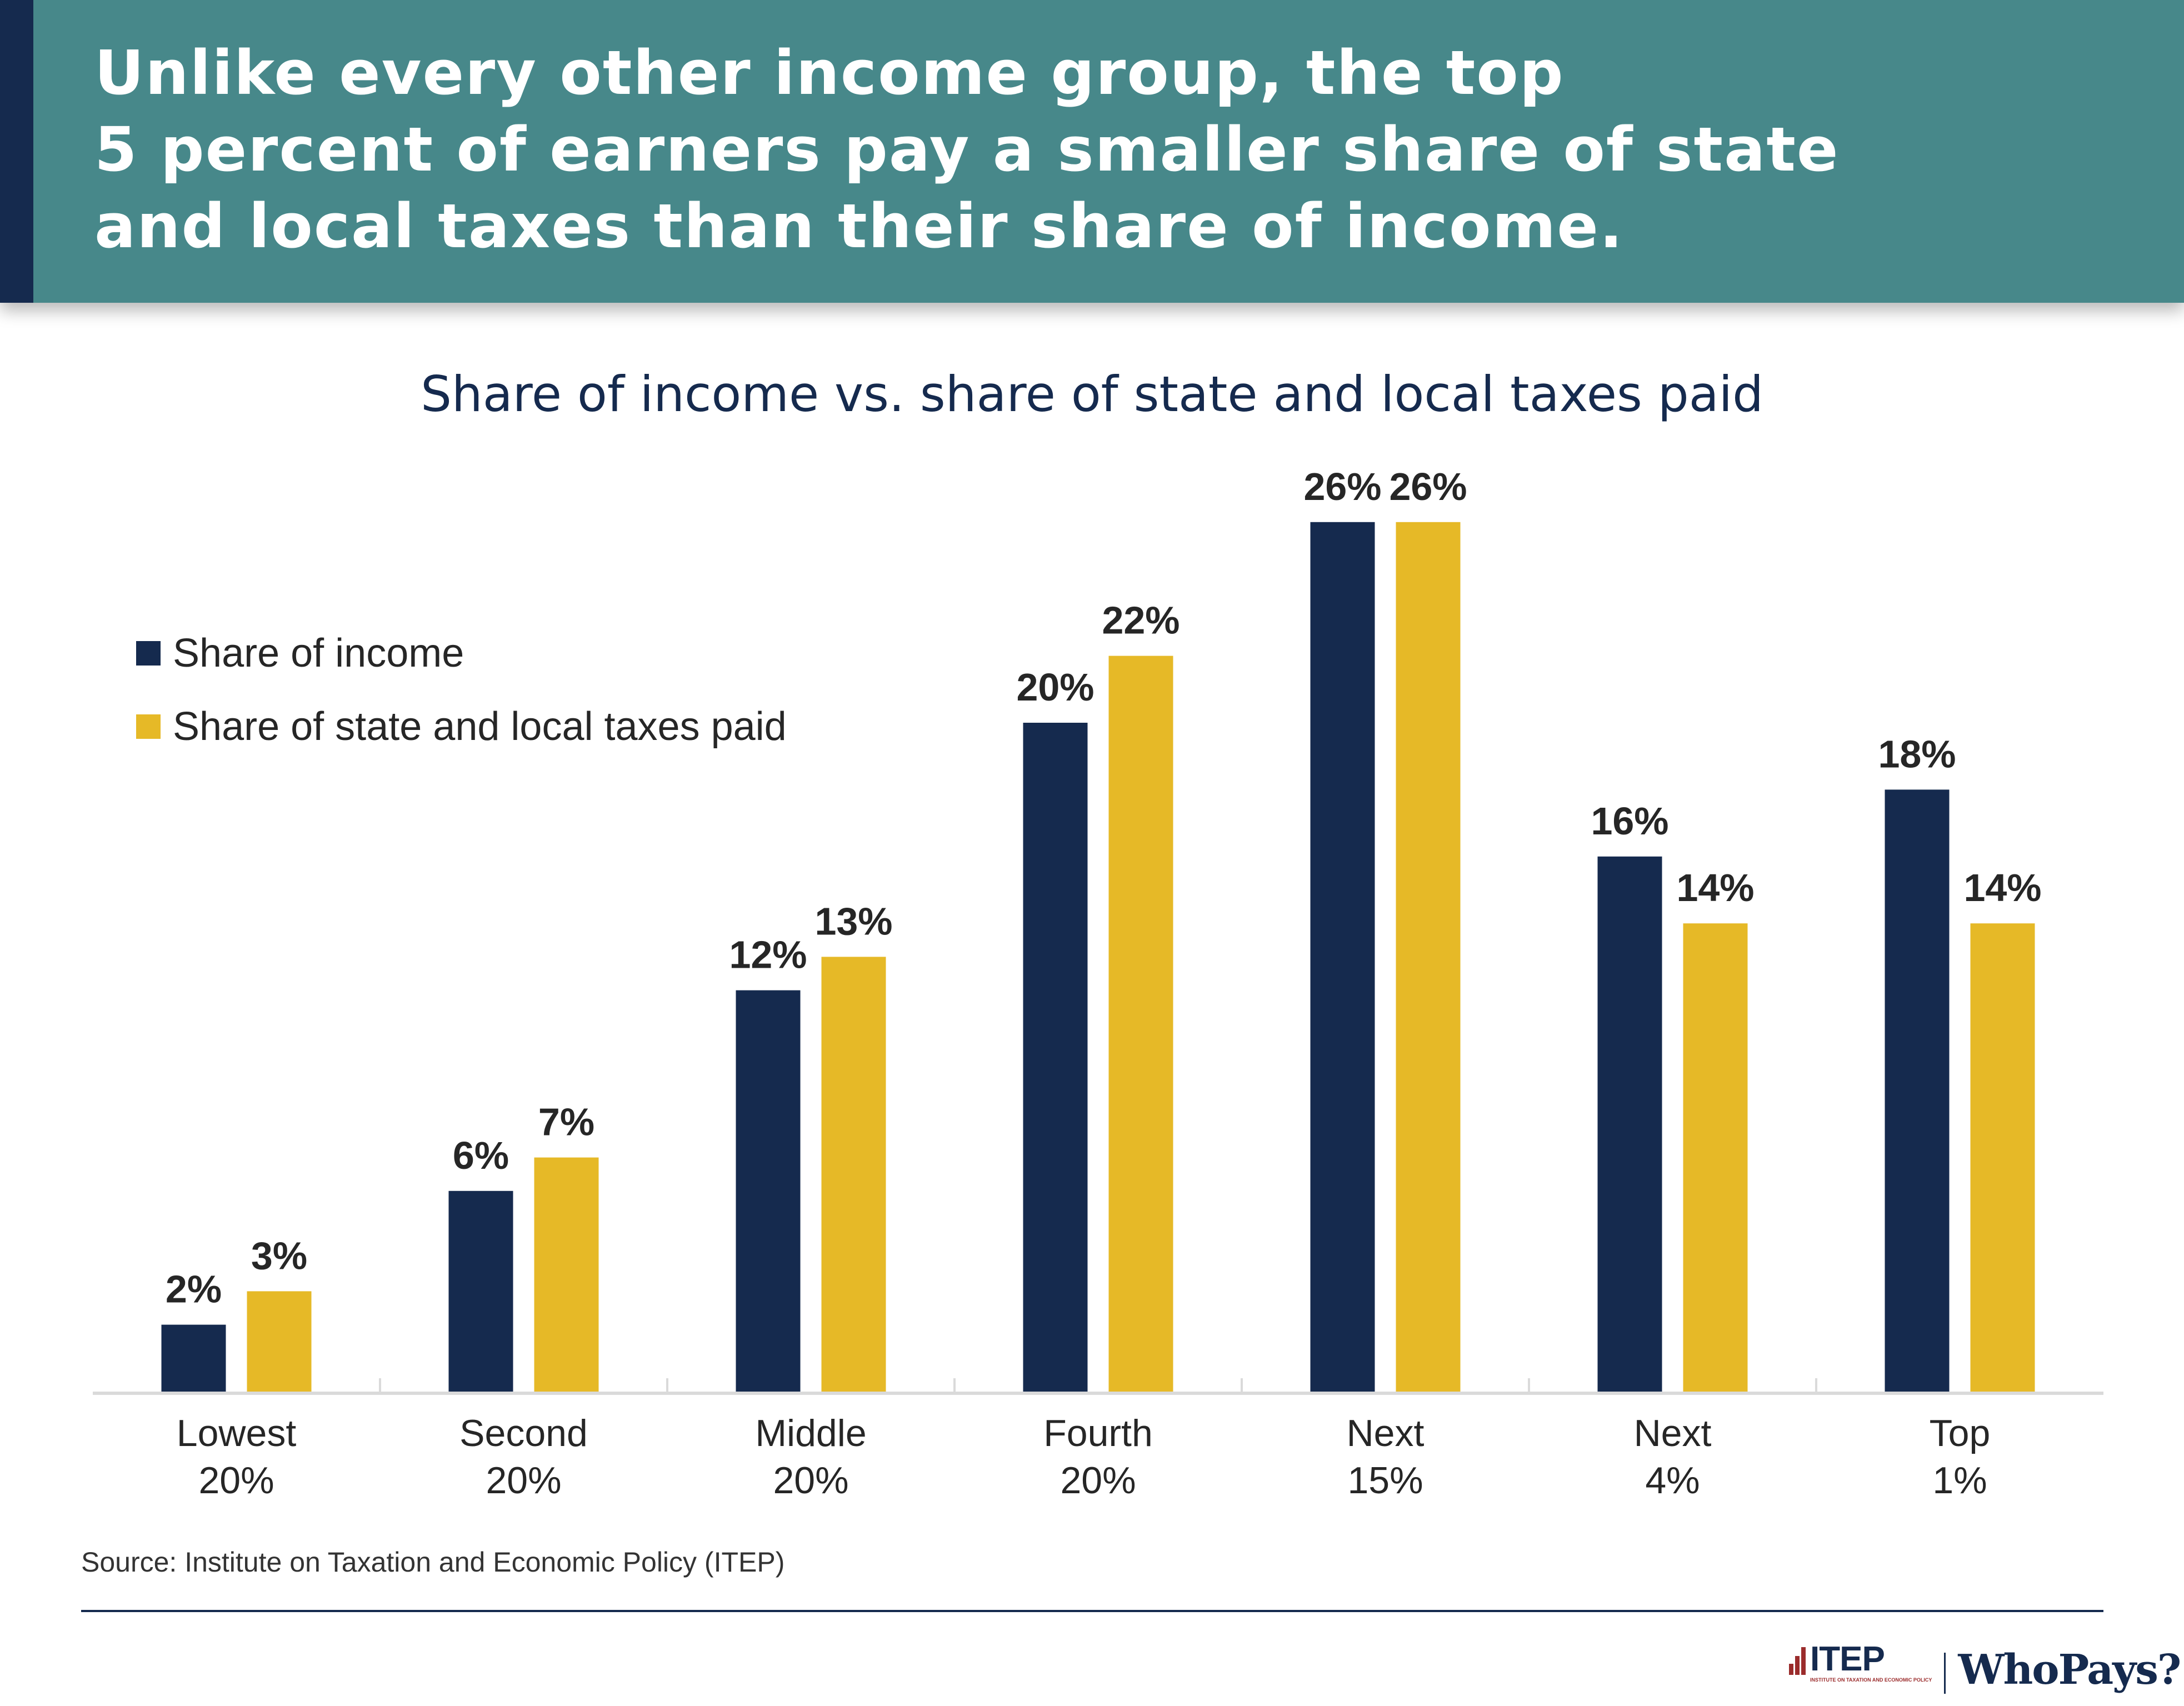  What do you see at coordinates (768, 955) in the screenshot?
I see `data-label-income: 12%` at bounding box center [768, 955].